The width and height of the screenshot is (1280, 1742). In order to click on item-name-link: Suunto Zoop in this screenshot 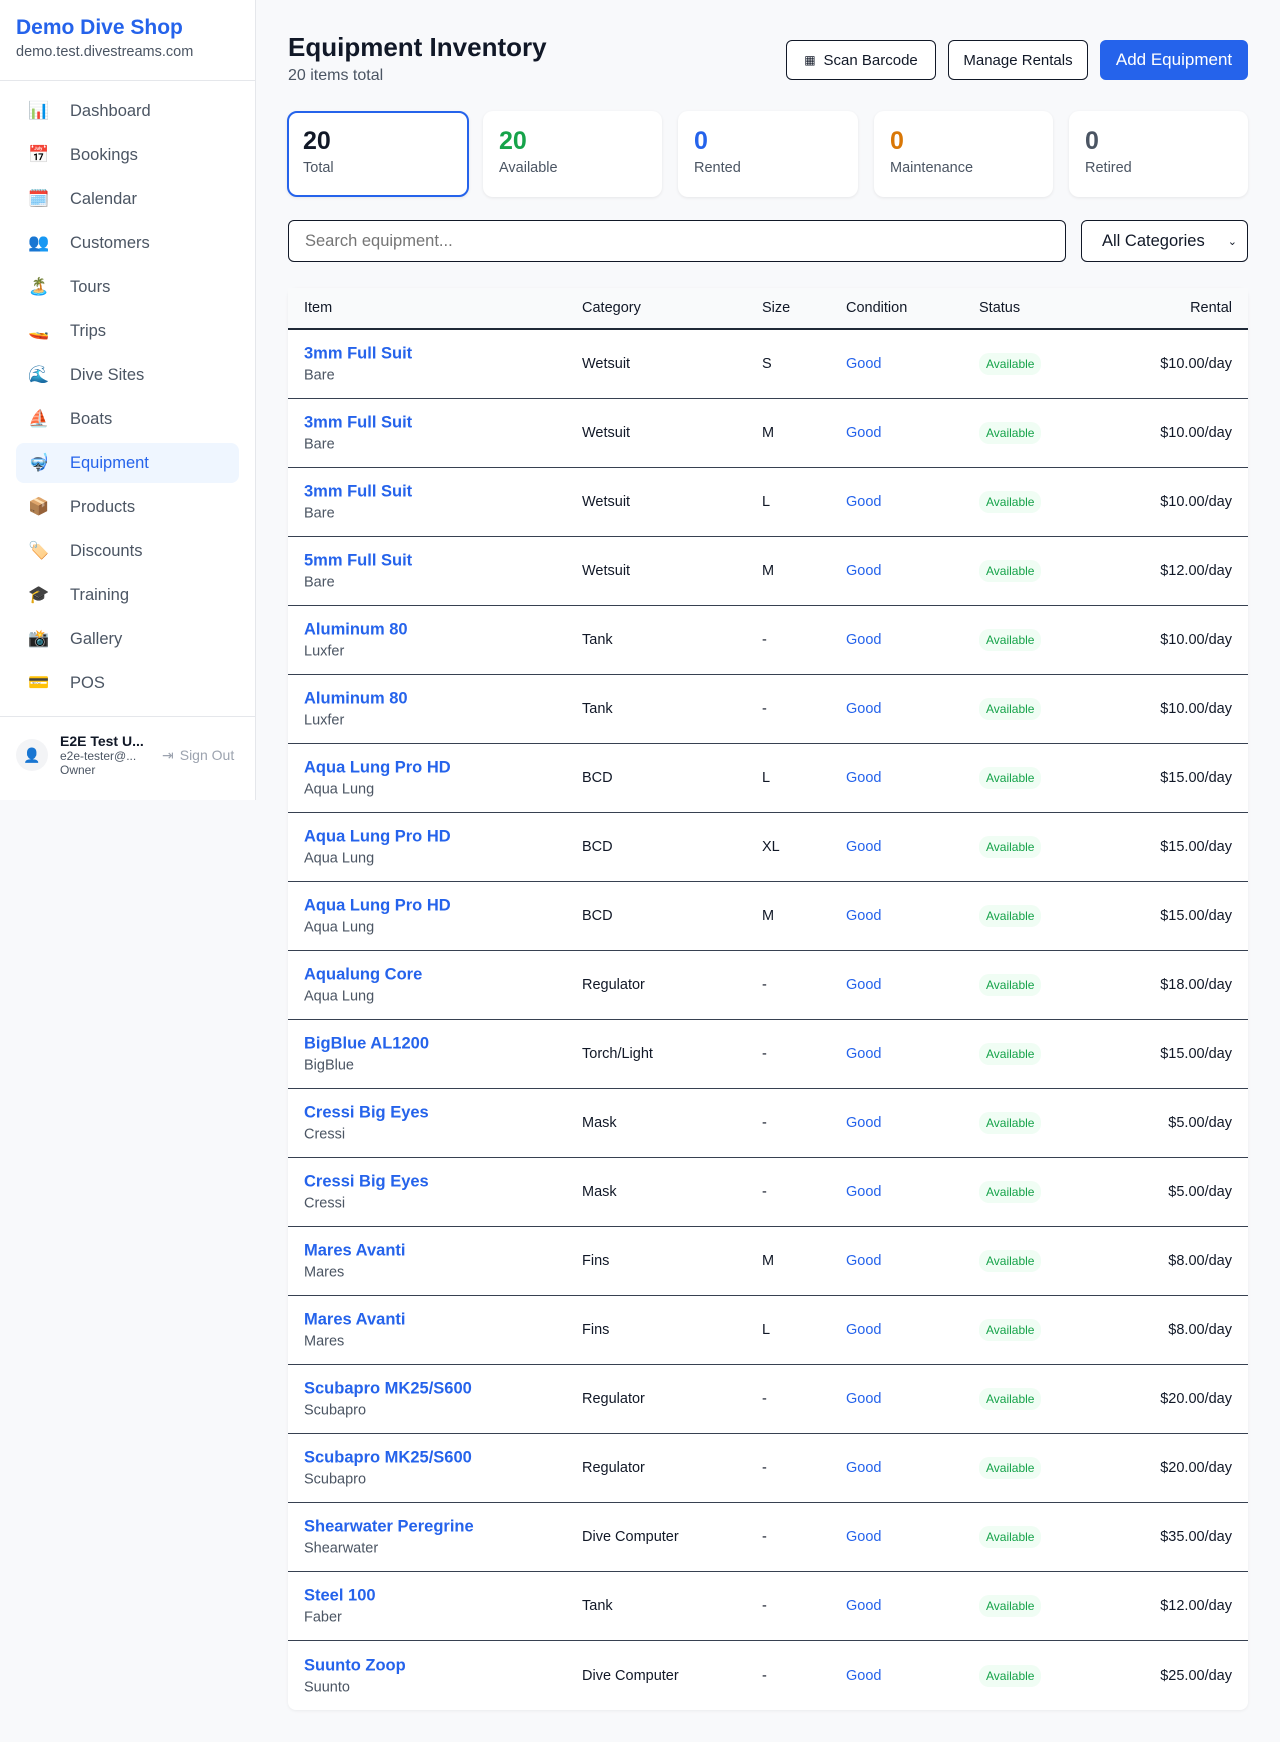, I will do `click(355, 1665)`.